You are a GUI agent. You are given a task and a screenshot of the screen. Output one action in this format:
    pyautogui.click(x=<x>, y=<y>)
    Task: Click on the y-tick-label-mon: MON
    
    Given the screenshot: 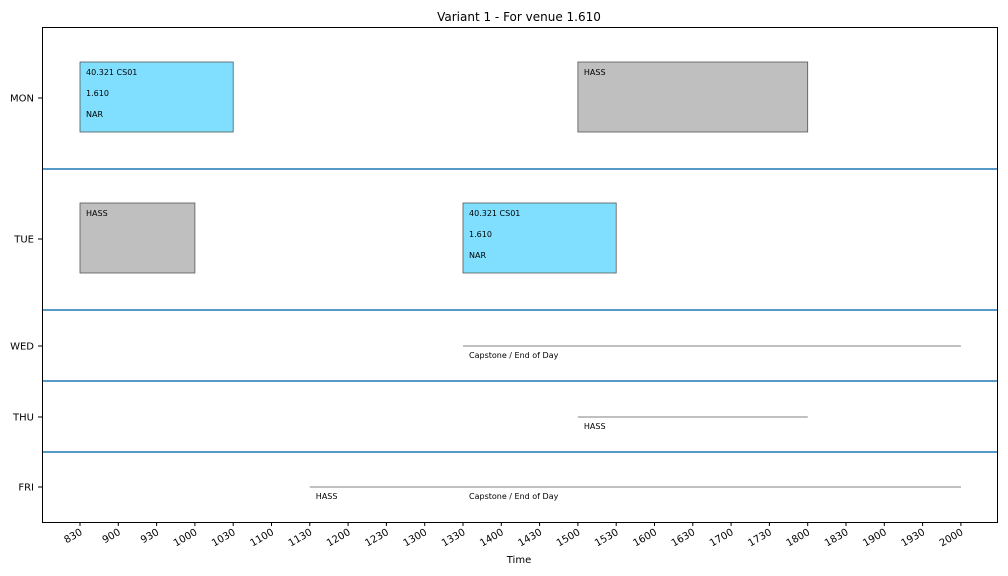 What is the action you would take?
    pyautogui.click(x=22, y=99)
    